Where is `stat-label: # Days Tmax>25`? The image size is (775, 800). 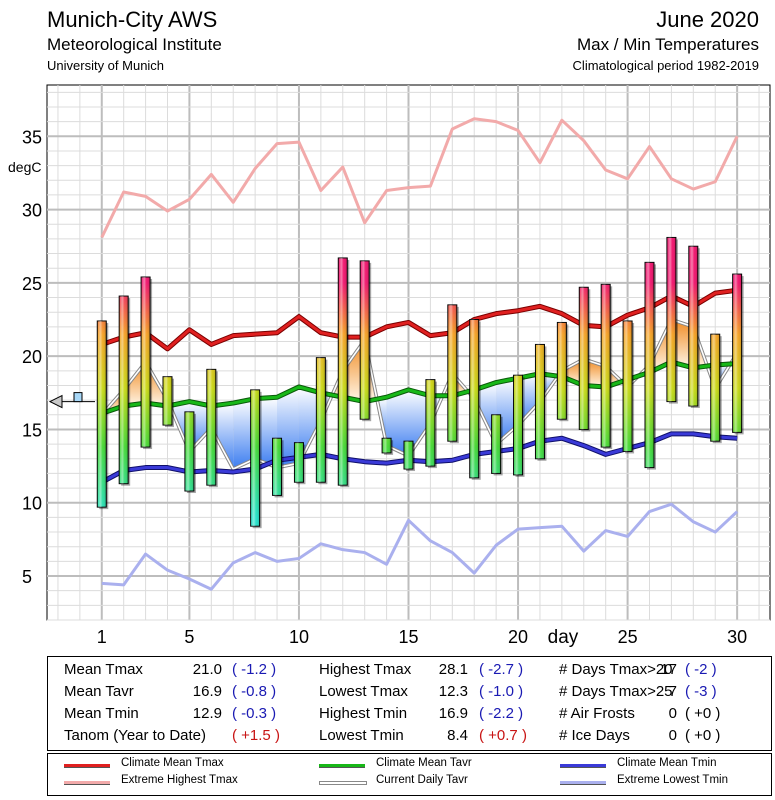
stat-label: # Days Tmax>25 is located at coordinates (616, 691).